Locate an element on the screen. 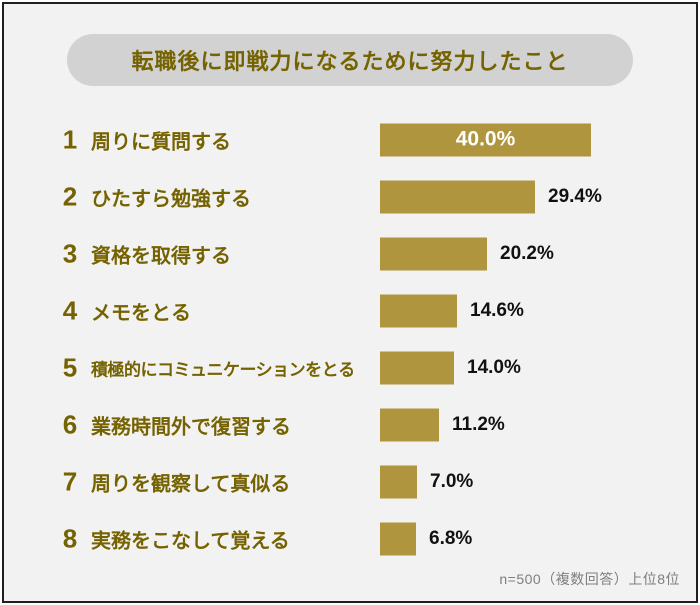  rank-number: 1 is located at coordinates (70, 139).